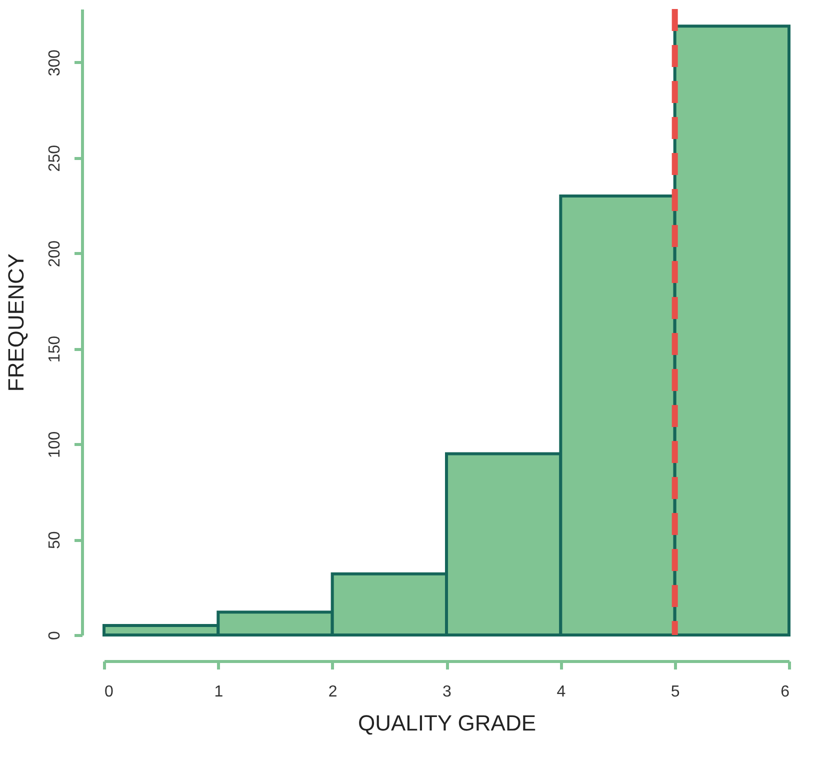  What do you see at coordinates (55, 158) in the screenshot?
I see `y-tick-label: 250` at bounding box center [55, 158].